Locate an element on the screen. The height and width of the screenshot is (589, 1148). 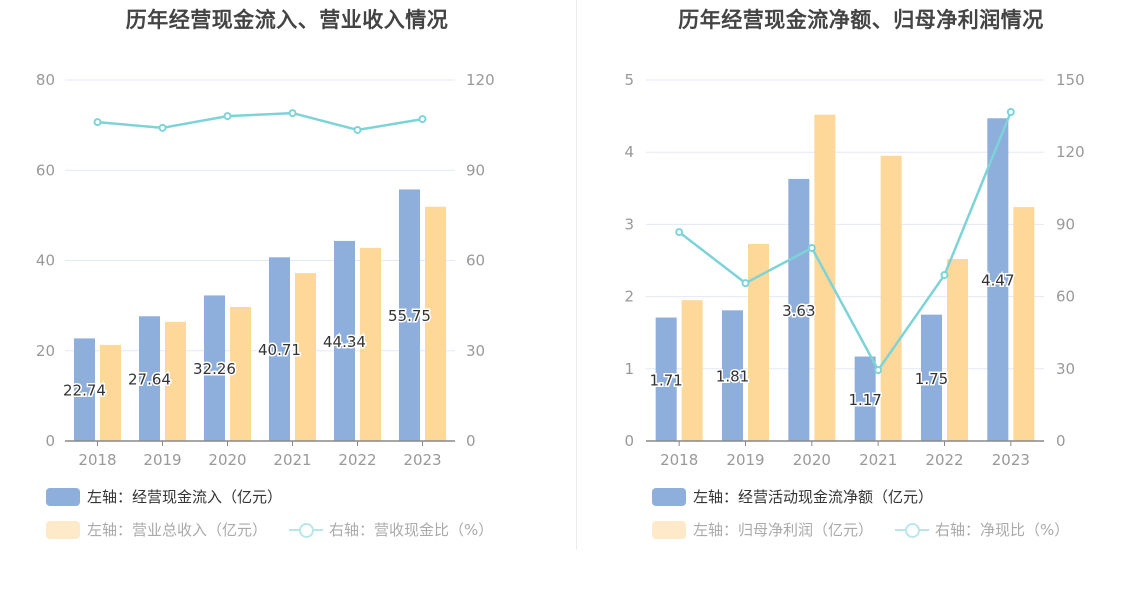
chart-title: 历年经营现金流入、营业收入情况 is located at coordinates (287, 20).